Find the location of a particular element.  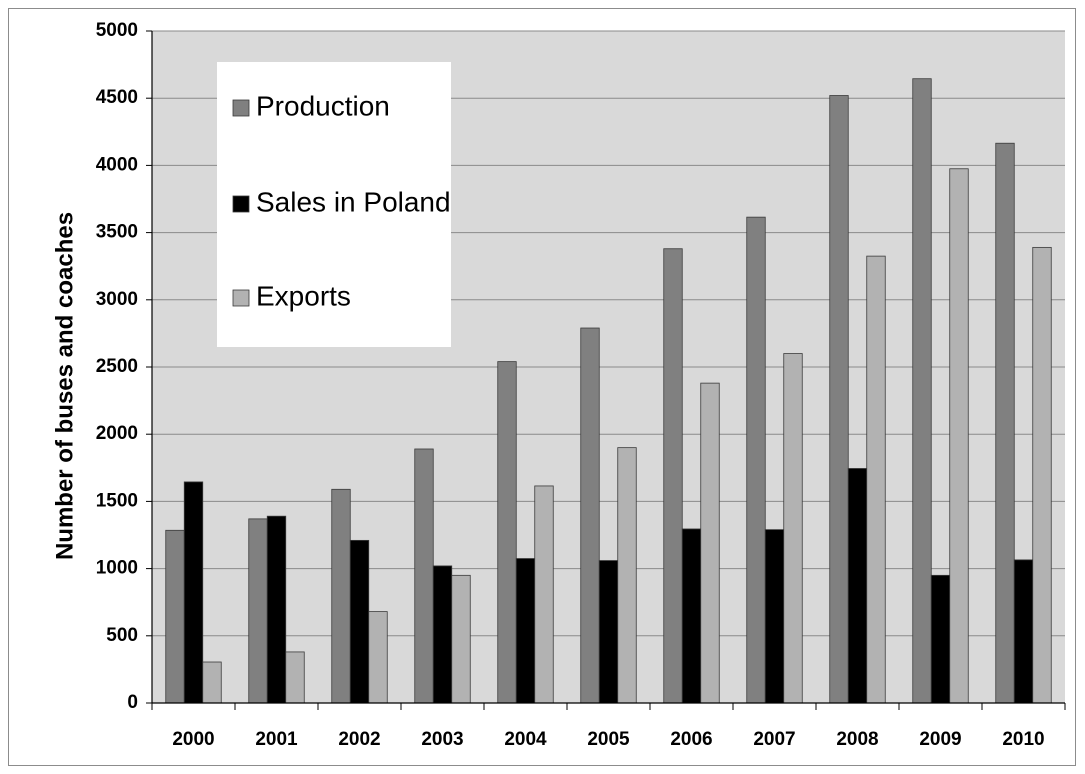

x-tick-label: 2006 is located at coordinates (691, 739).